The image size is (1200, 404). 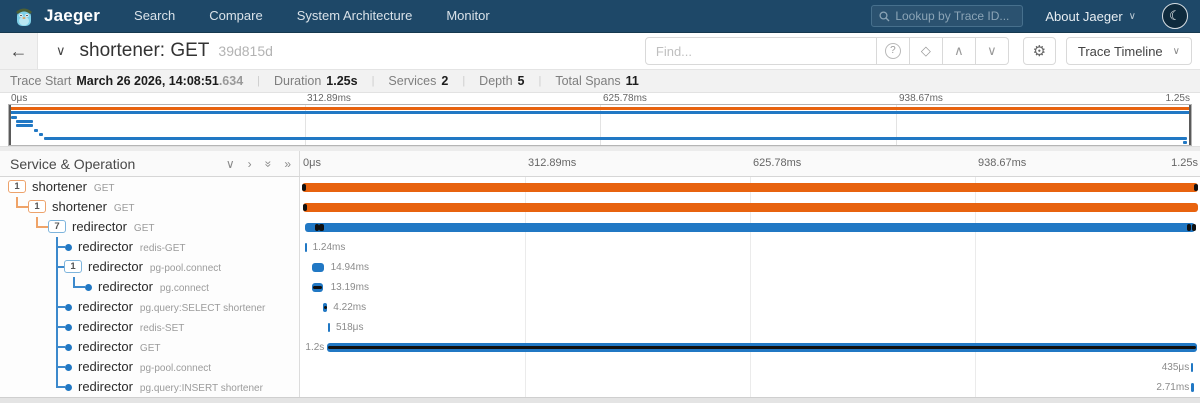 I want to click on minimap-drag-handle-left, so click(x=10, y=125).